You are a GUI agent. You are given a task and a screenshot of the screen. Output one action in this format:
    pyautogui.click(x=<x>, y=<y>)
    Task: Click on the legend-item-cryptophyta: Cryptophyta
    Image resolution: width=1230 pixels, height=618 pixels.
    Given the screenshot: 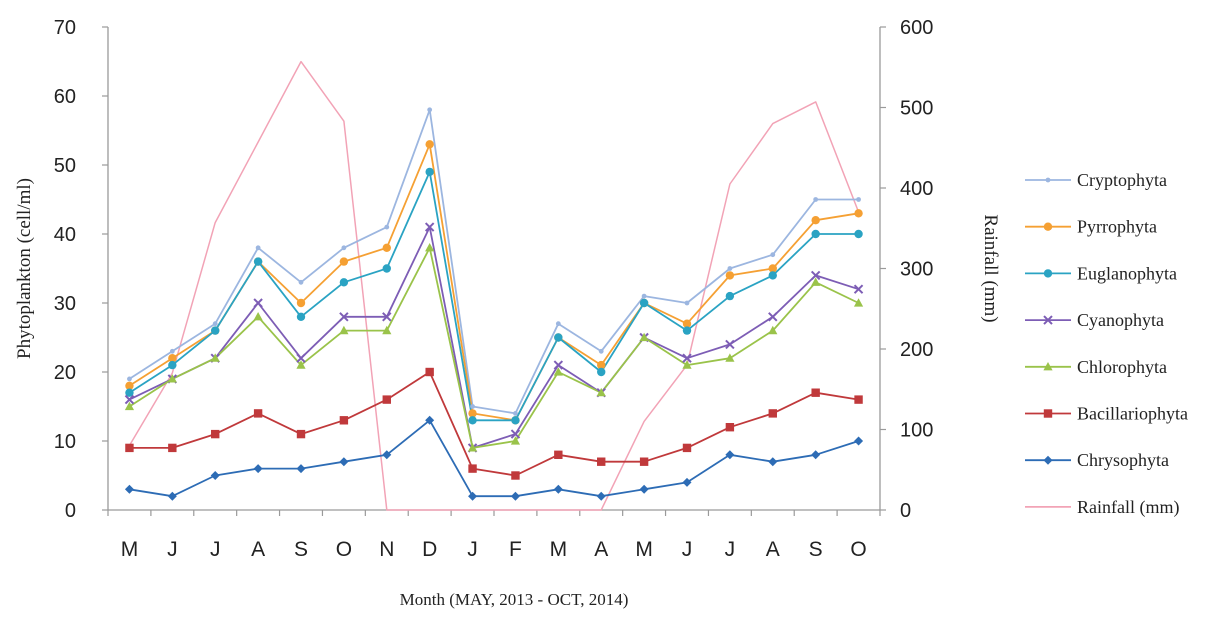 What is the action you would take?
    pyautogui.click(x=1096, y=180)
    